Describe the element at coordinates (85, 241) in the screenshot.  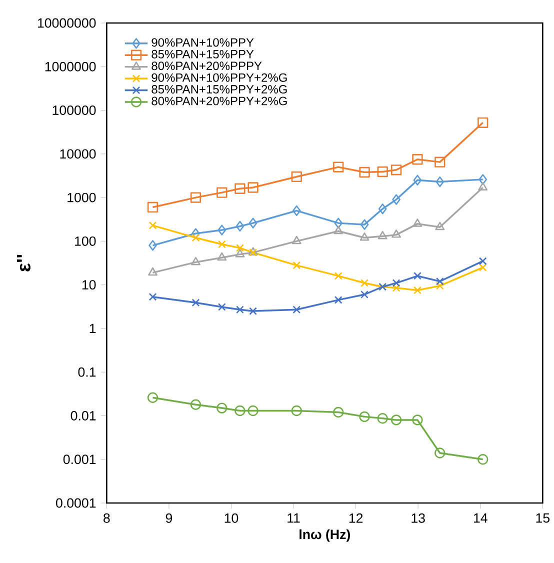
I see `y-tick-label: 100` at that location.